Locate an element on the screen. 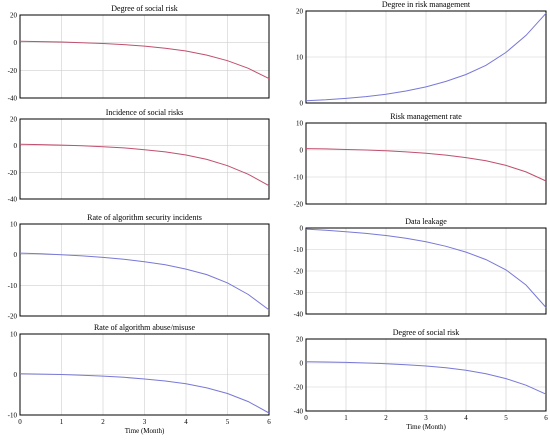 Image resolution: width=550 pixels, height=441 pixels. chart-0: Degree of social risk -40 -20 0 20 is located at coordinates (139, 53).